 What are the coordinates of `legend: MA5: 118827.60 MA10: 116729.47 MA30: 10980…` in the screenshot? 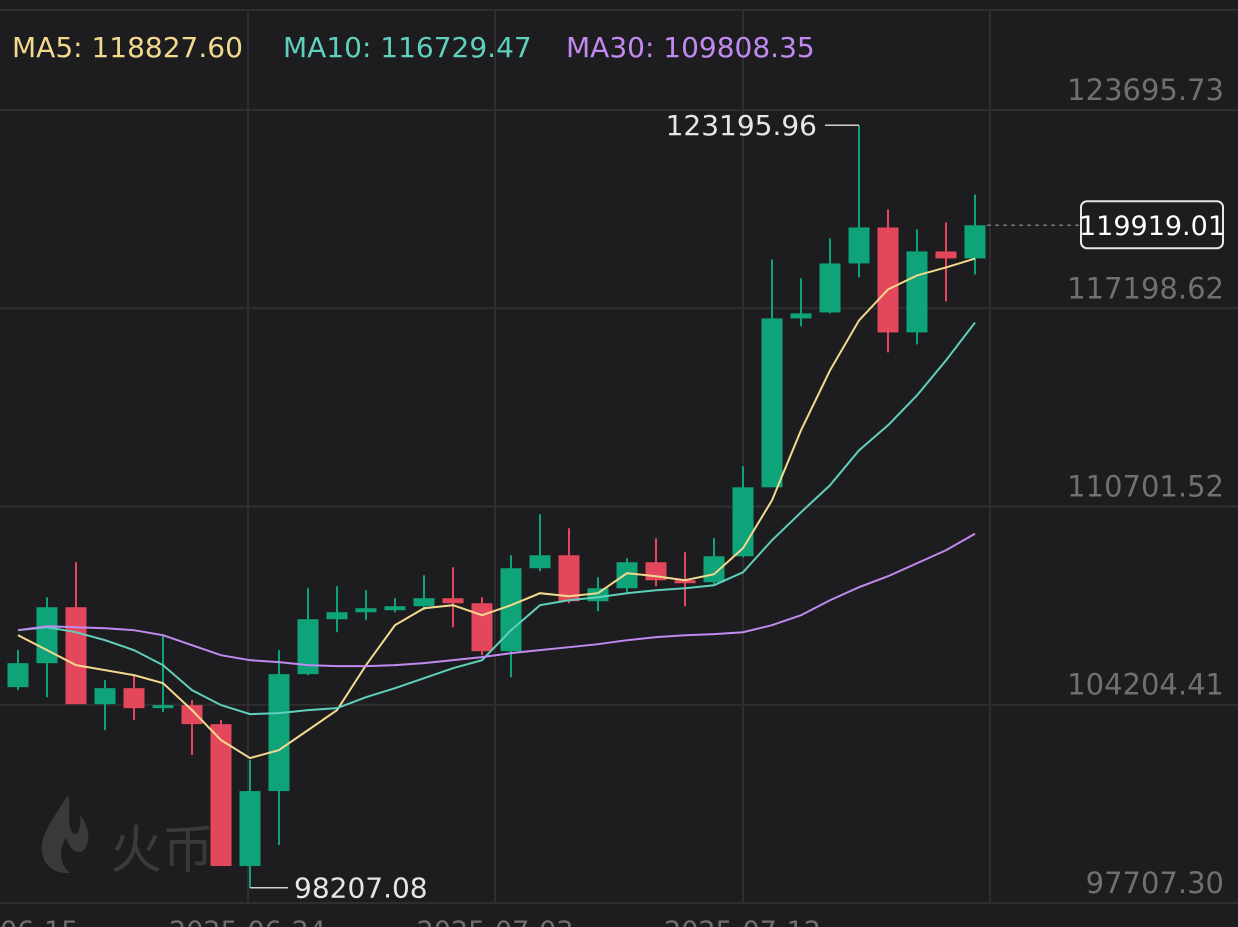 It's located at (413, 47).